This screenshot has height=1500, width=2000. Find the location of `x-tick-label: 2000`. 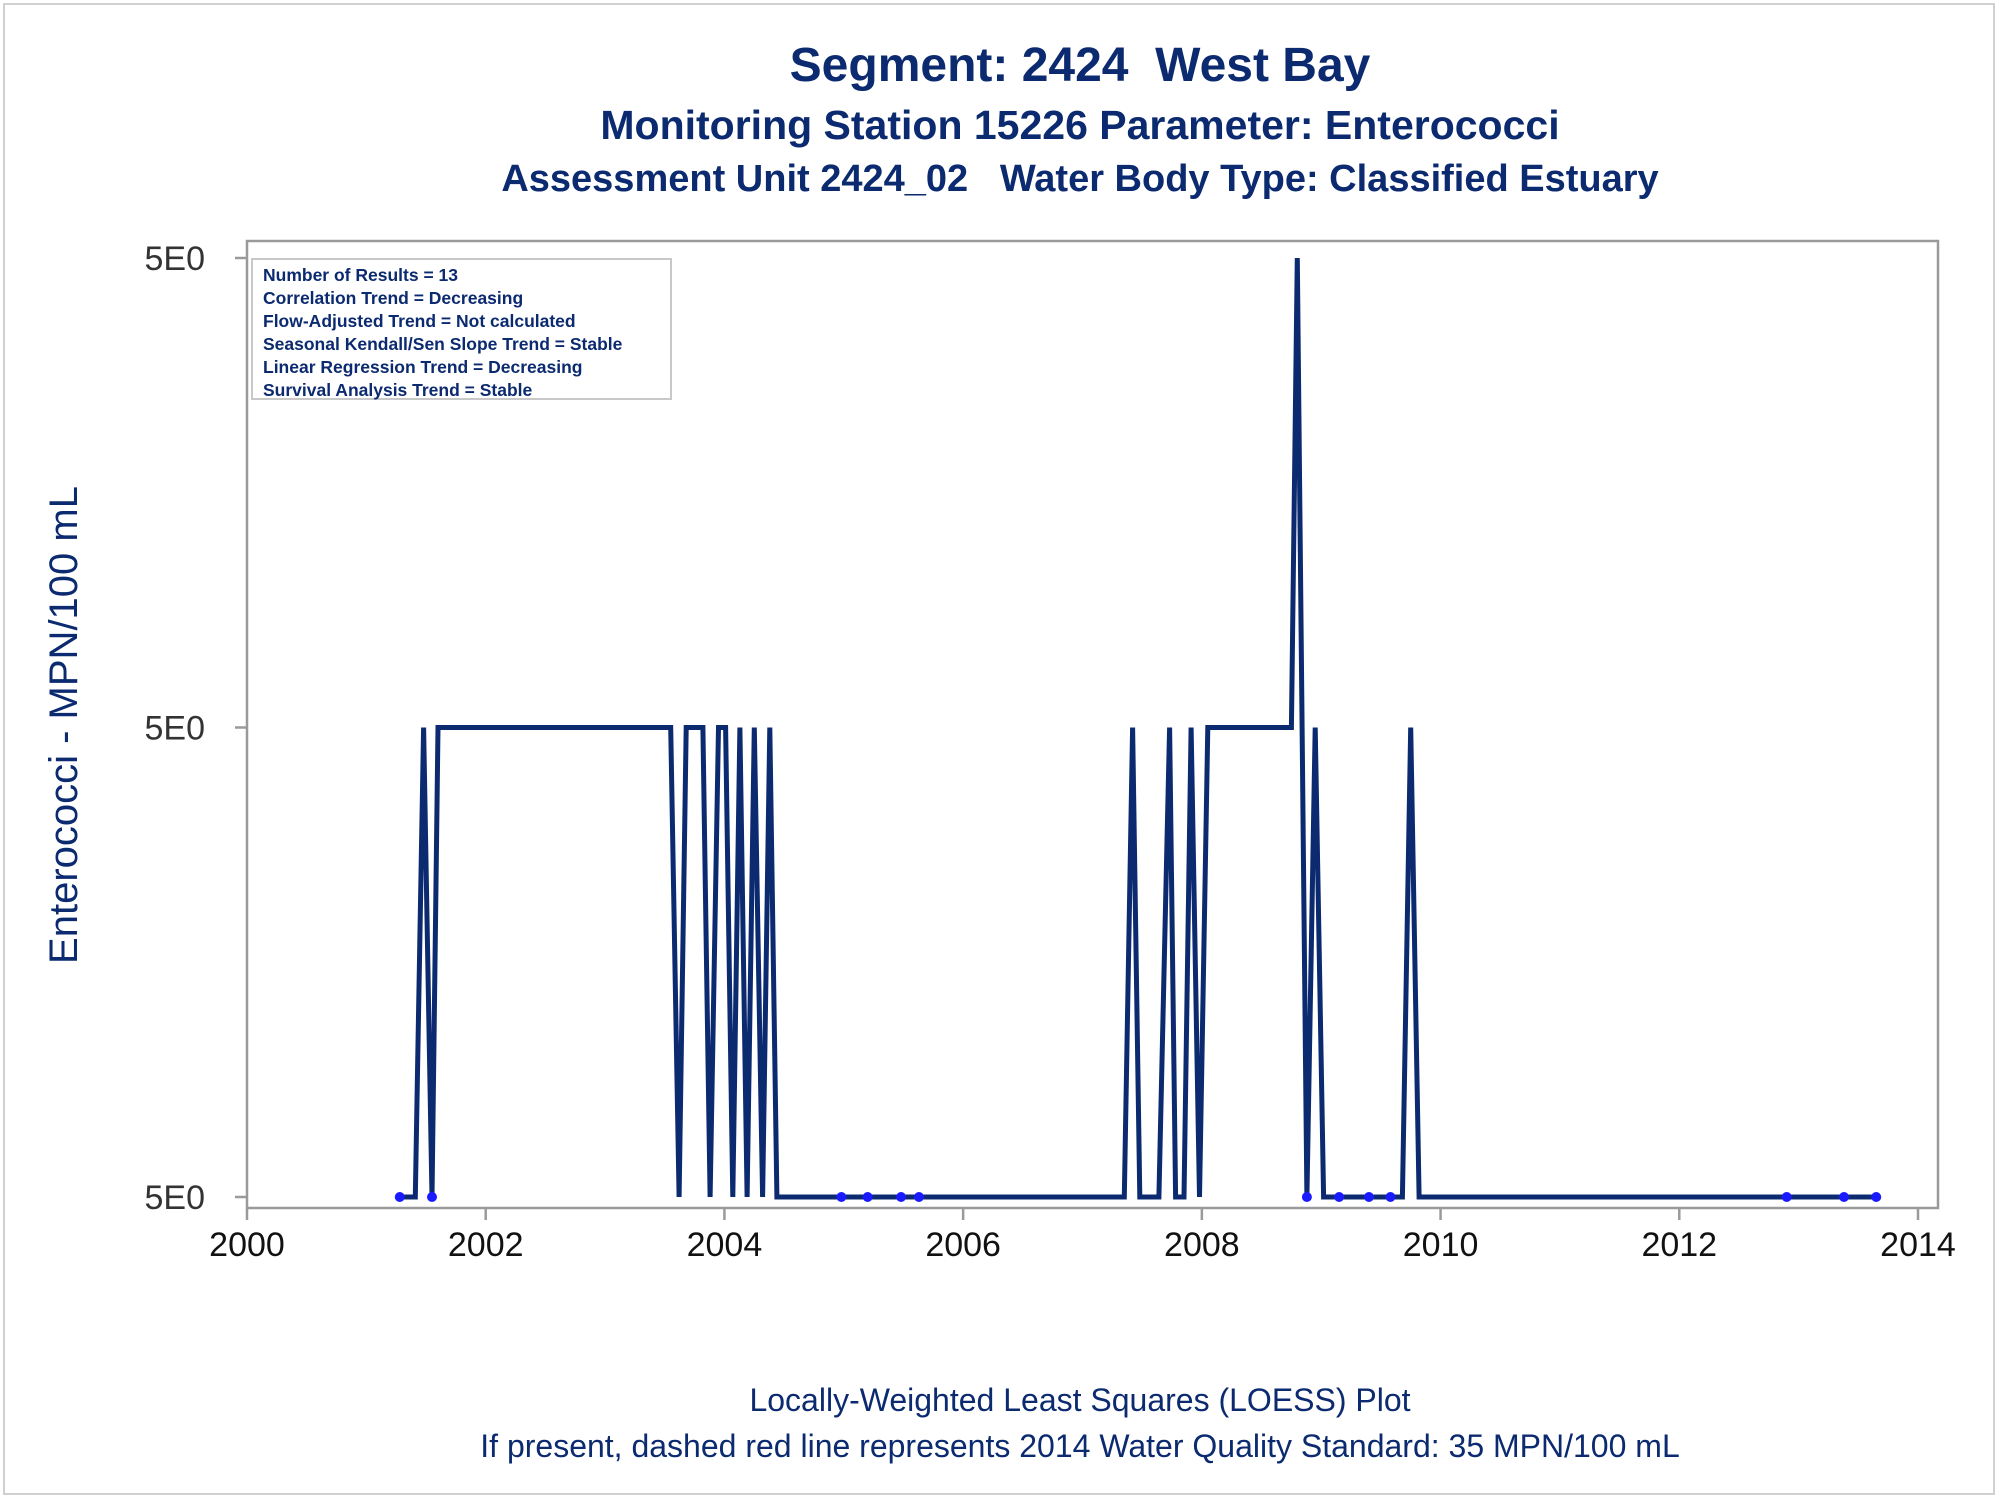

x-tick-label: 2000 is located at coordinates (247, 1245).